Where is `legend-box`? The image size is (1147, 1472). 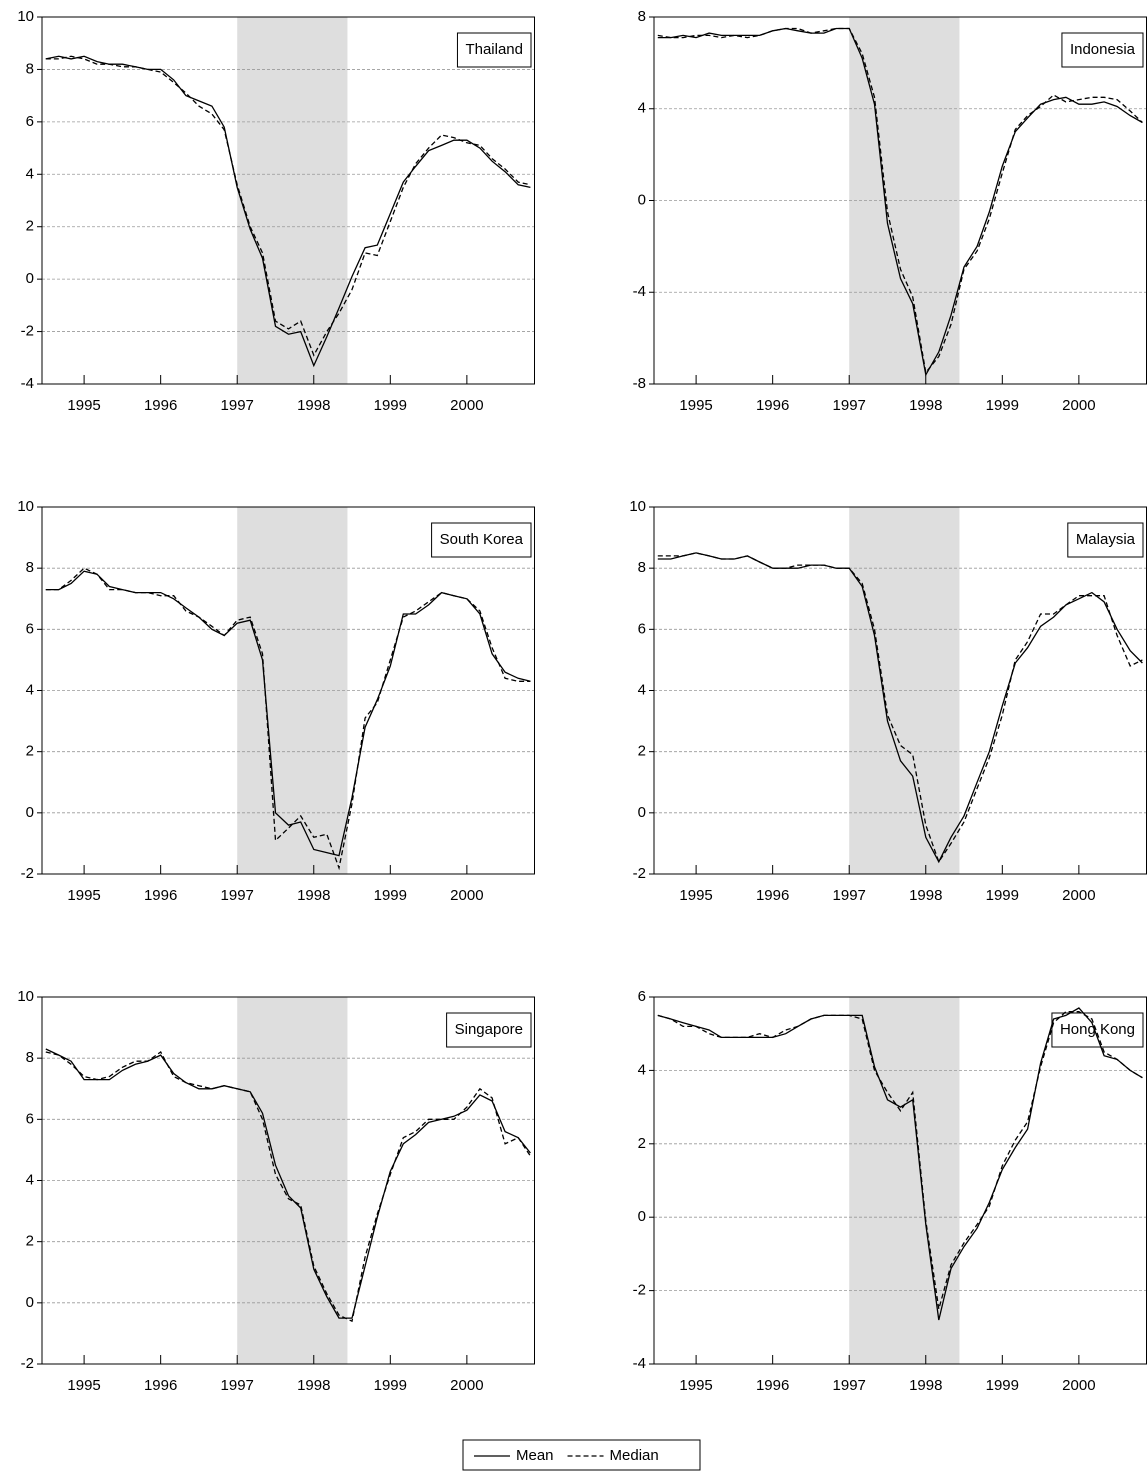 legend-box is located at coordinates (581, 1455).